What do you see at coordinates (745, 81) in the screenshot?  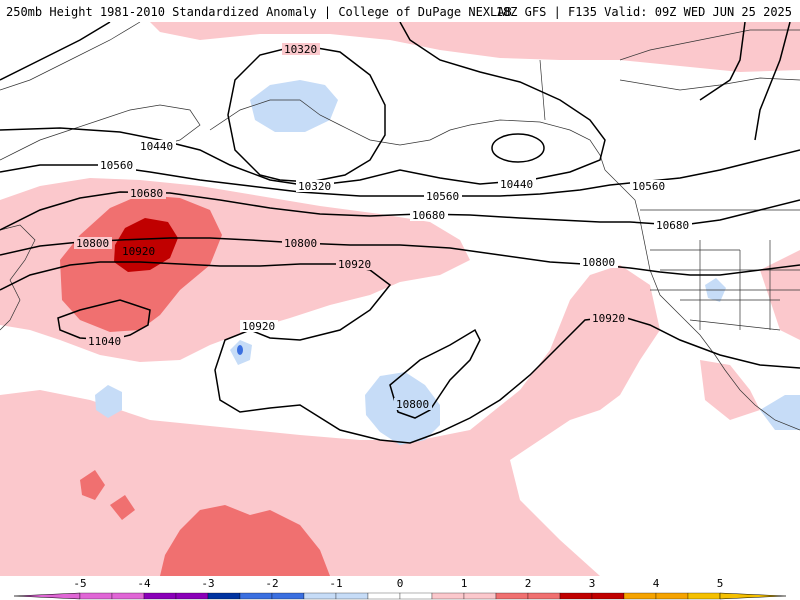 I see `contour-10800-east` at bounding box center [745, 81].